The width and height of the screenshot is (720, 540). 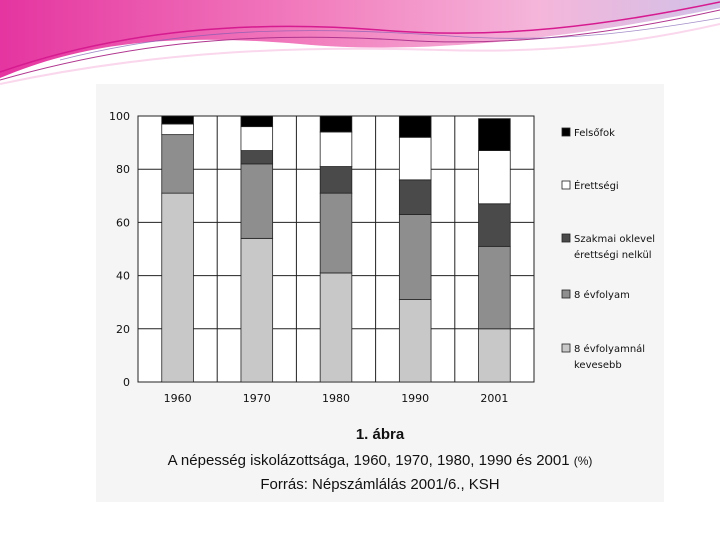 What do you see at coordinates (123, 222) in the screenshot?
I see `y-tick-label: 60` at bounding box center [123, 222].